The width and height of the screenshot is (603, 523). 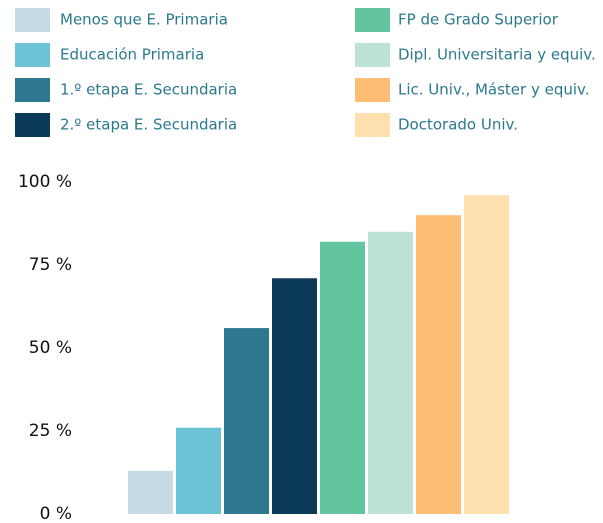 I want to click on y-tick-label: 75 %, so click(x=50, y=265).